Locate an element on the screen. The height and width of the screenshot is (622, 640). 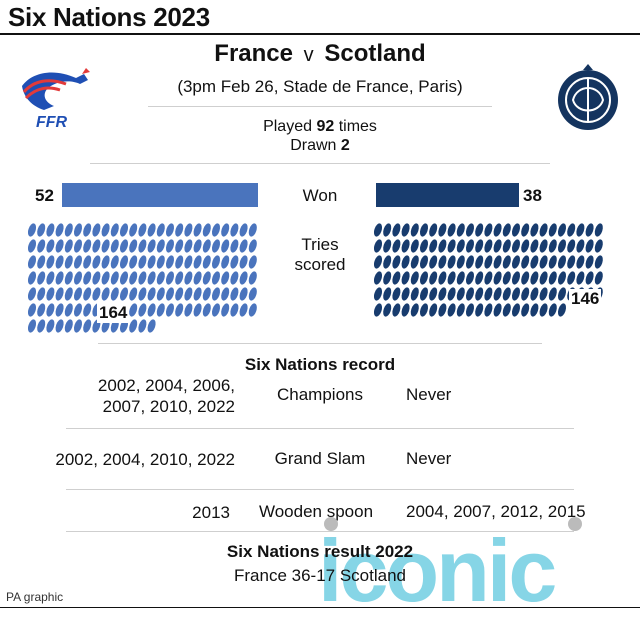
result-score: France 36-17 Scotland is located at coordinates (320, 575).